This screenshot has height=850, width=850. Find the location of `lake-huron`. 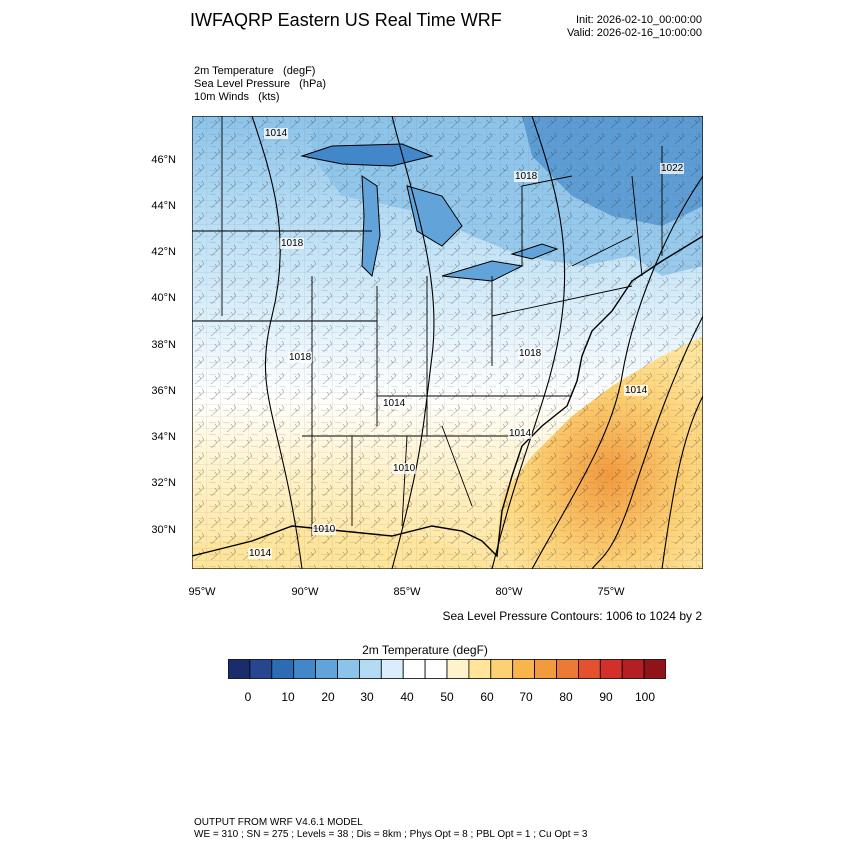

lake-huron is located at coordinates (434, 216).